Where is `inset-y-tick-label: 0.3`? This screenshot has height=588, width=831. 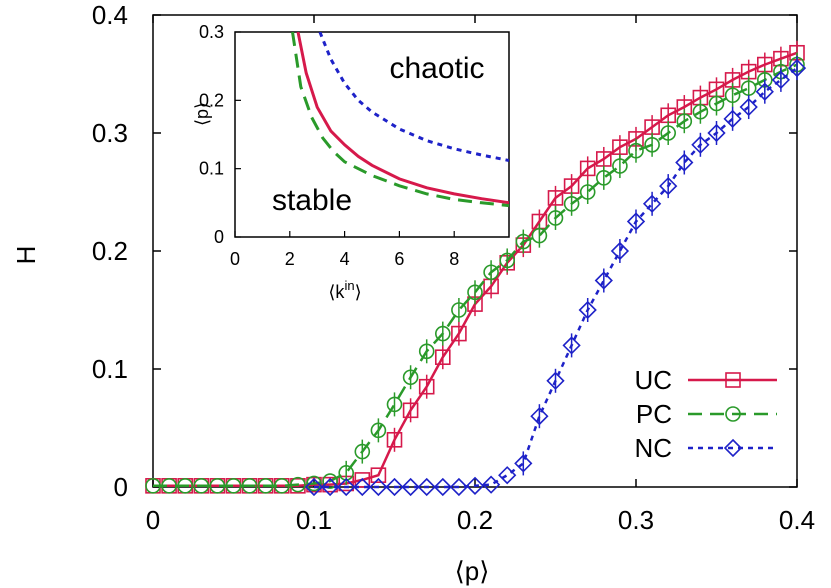 inset-y-tick-label: 0.3 is located at coordinates (211, 32).